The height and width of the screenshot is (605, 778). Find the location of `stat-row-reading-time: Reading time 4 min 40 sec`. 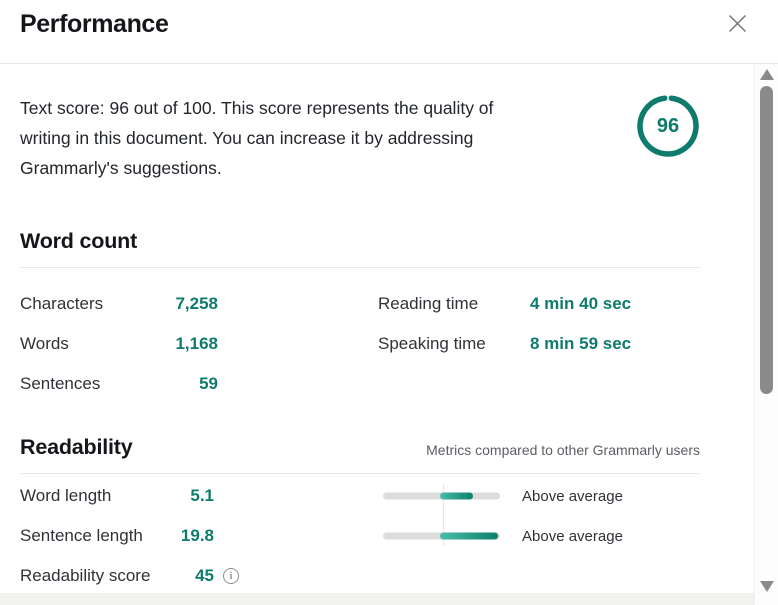

stat-row-reading-time: Reading time 4 min 40 sec is located at coordinates (539, 304).